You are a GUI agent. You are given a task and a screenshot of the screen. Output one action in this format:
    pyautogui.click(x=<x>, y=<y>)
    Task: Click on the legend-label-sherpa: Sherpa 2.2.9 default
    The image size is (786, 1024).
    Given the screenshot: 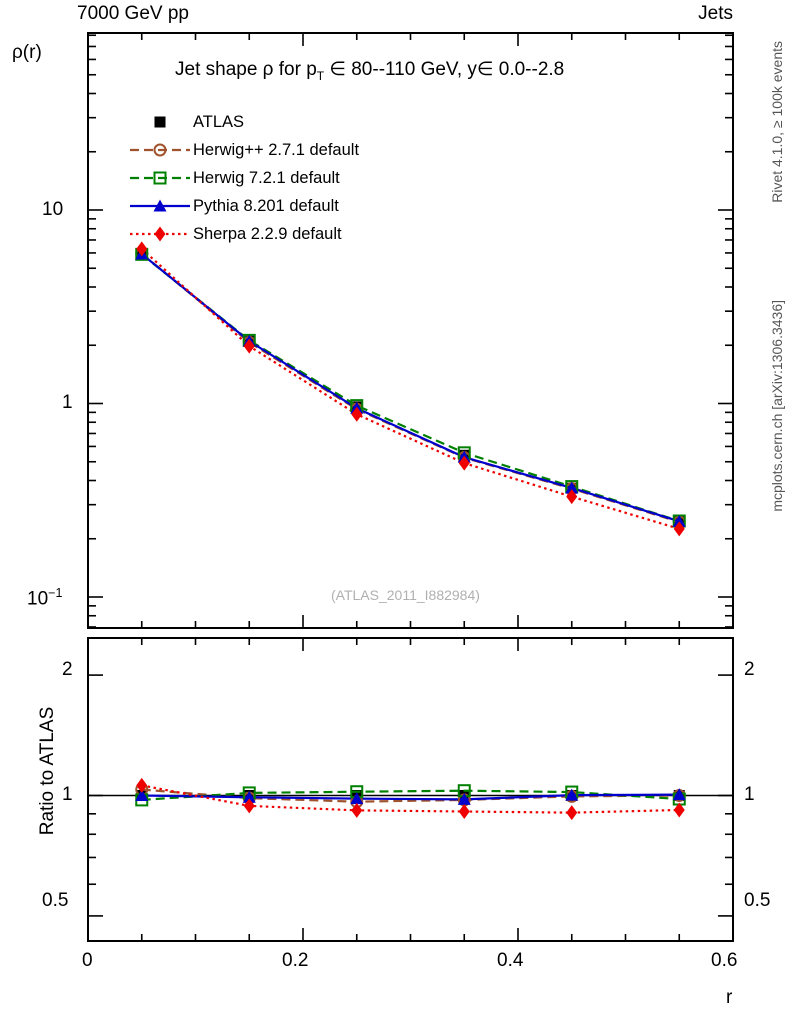 What is the action you would take?
    pyautogui.click(x=267, y=234)
    